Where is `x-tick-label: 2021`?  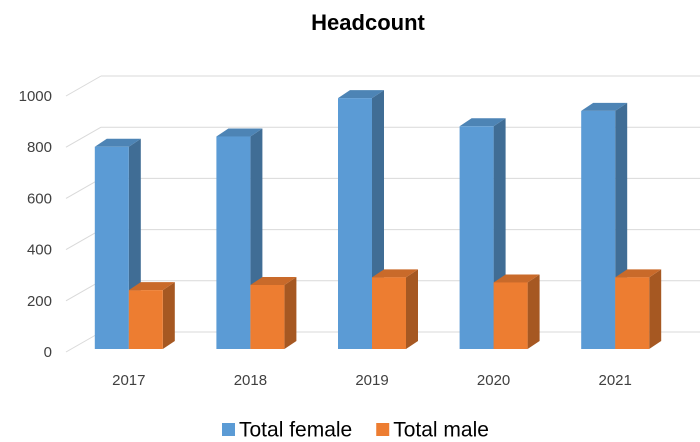
x-tick-label: 2021 is located at coordinates (615, 380).